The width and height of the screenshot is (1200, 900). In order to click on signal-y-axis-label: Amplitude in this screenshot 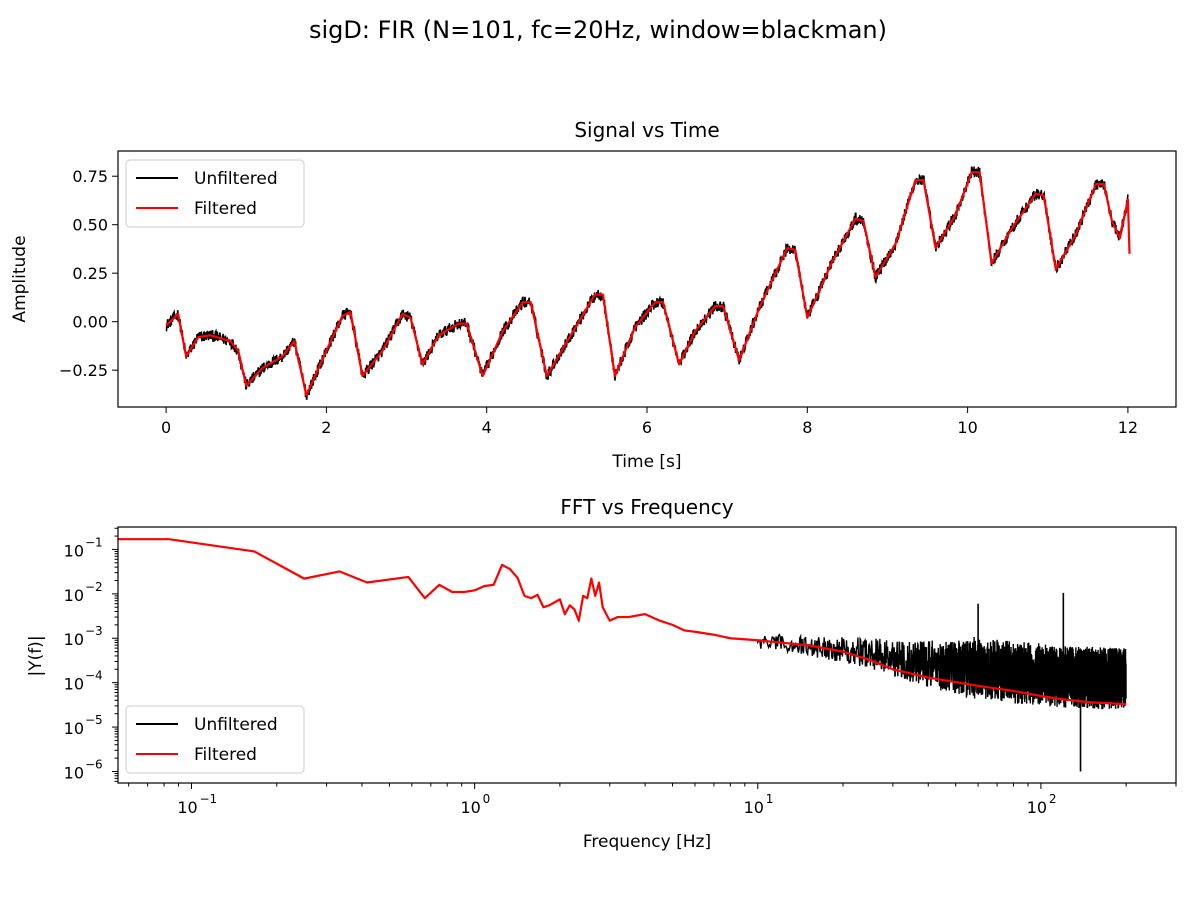, I will do `click(20, 278)`.